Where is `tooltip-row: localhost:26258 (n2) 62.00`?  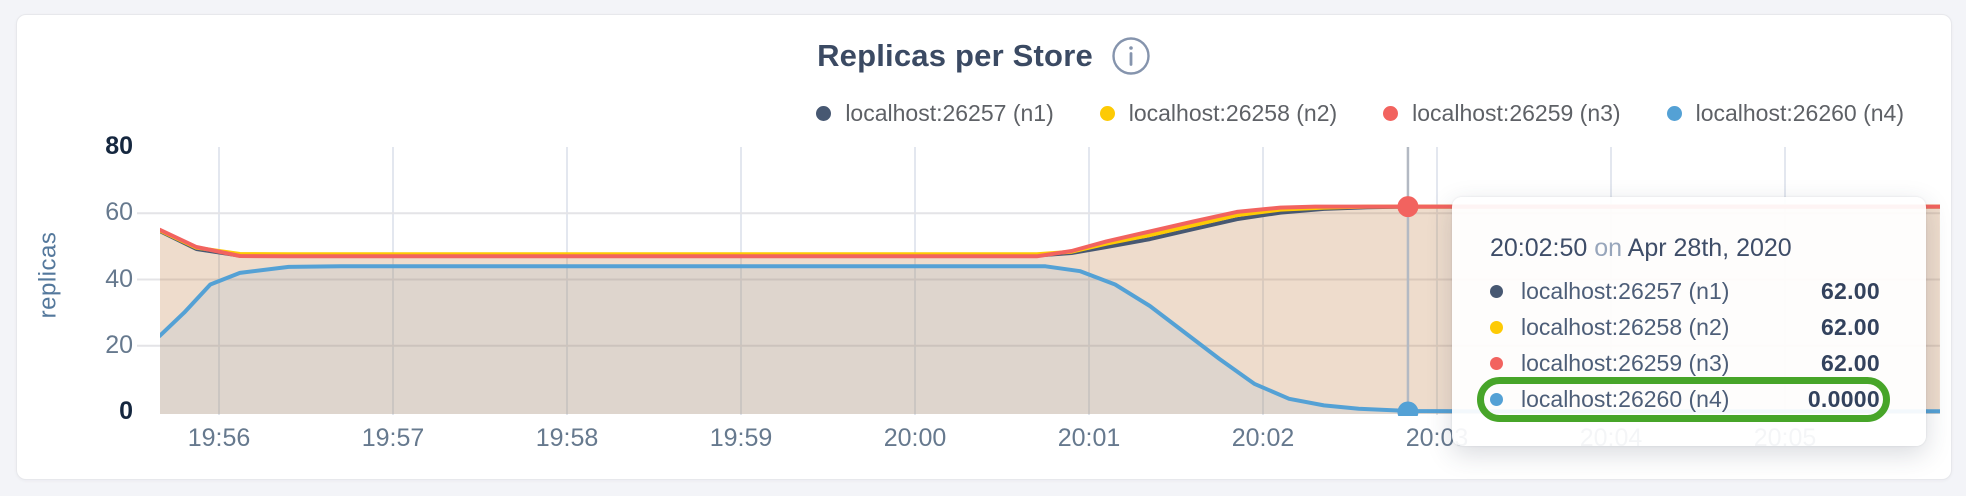
tooltip-row: localhost:26258 (n2) 62.00 is located at coordinates (1685, 327).